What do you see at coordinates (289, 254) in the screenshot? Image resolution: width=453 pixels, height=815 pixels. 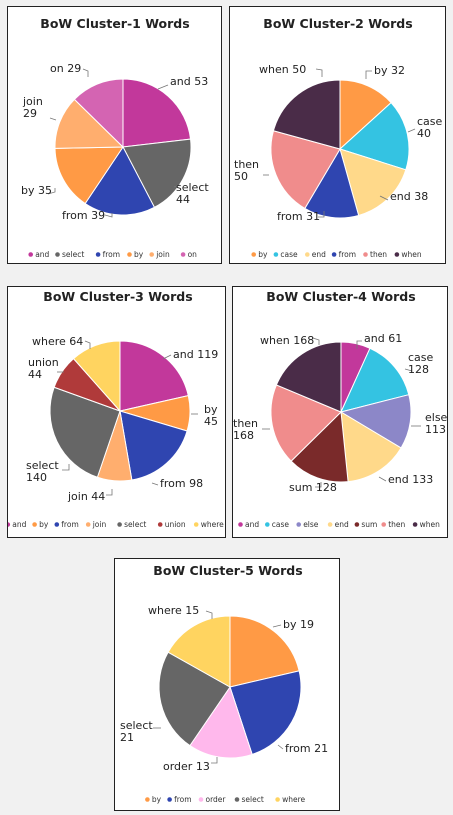 I see `legend-label-case: case` at bounding box center [289, 254].